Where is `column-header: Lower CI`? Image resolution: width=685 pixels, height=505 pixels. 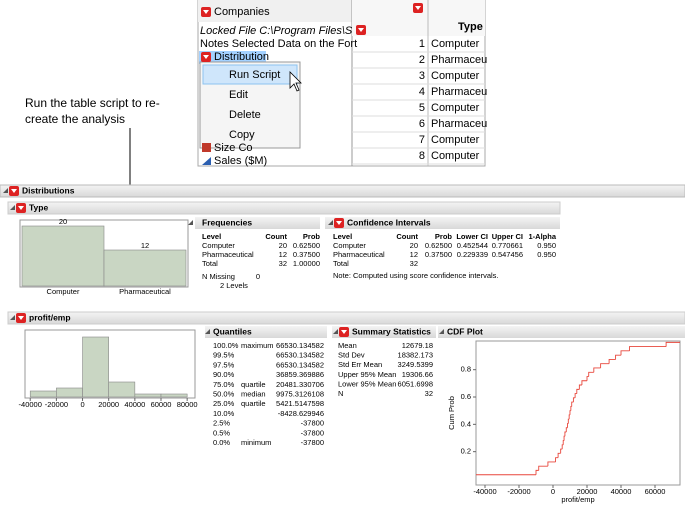
column-header: Lower CI is located at coordinates (472, 236).